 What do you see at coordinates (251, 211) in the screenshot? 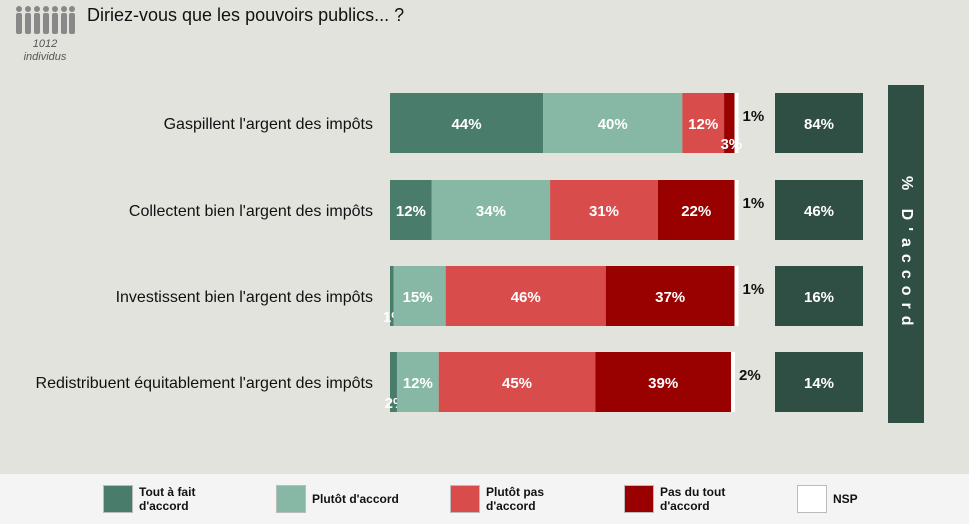
I see `category-label: Collectent bien l'argent des impôts` at bounding box center [251, 211].